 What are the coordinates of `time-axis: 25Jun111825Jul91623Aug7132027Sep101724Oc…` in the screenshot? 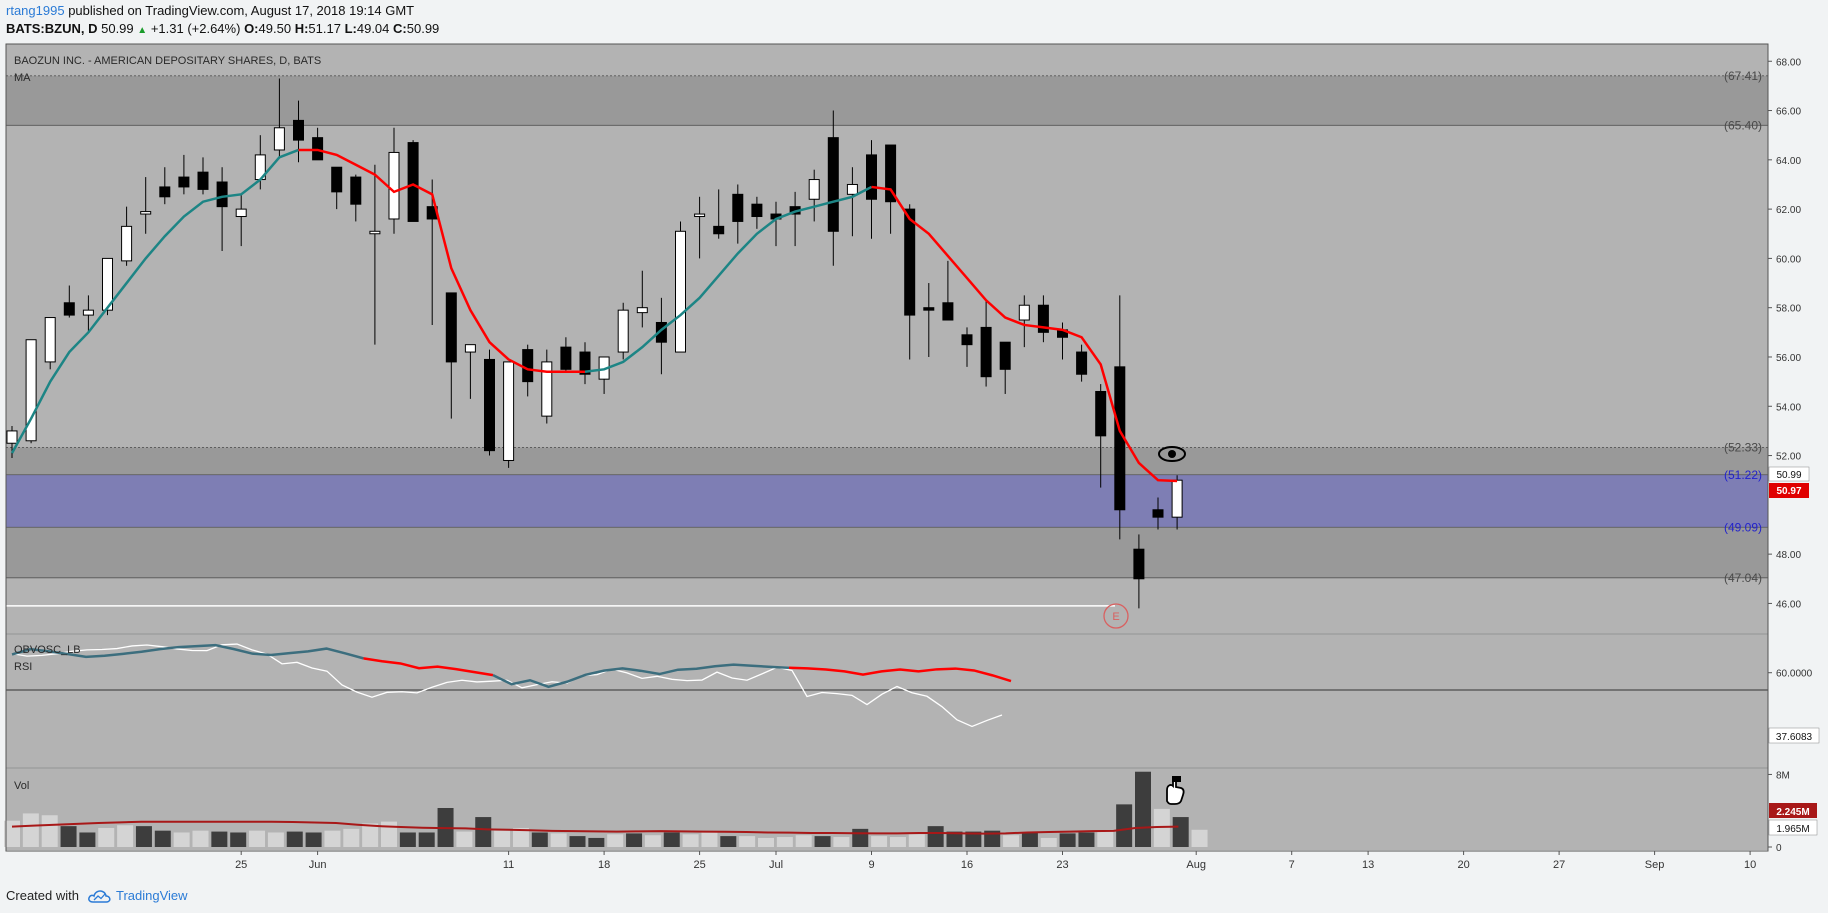 It's located at (917, 863).